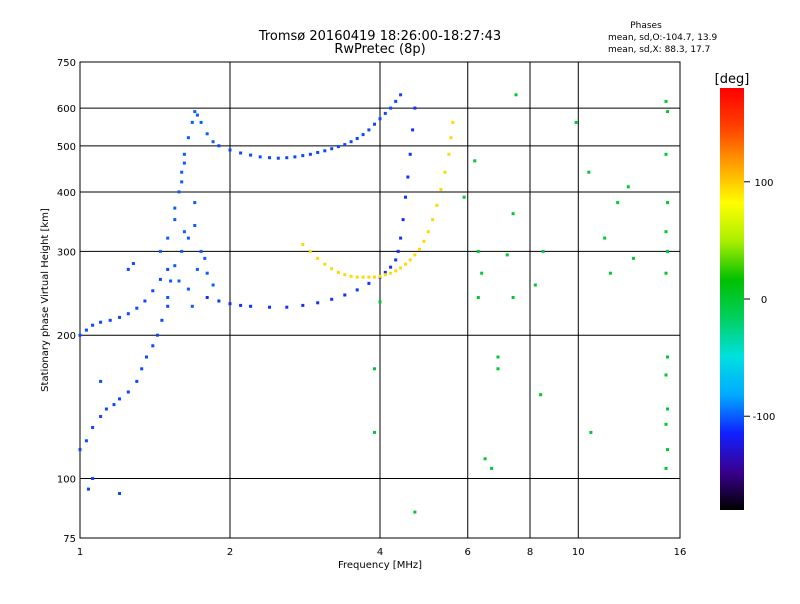 This screenshot has height=604, width=800. Describe the element at coordinates (646, 26) in the screenshot. I see `stats-heading: Phases` at that location.